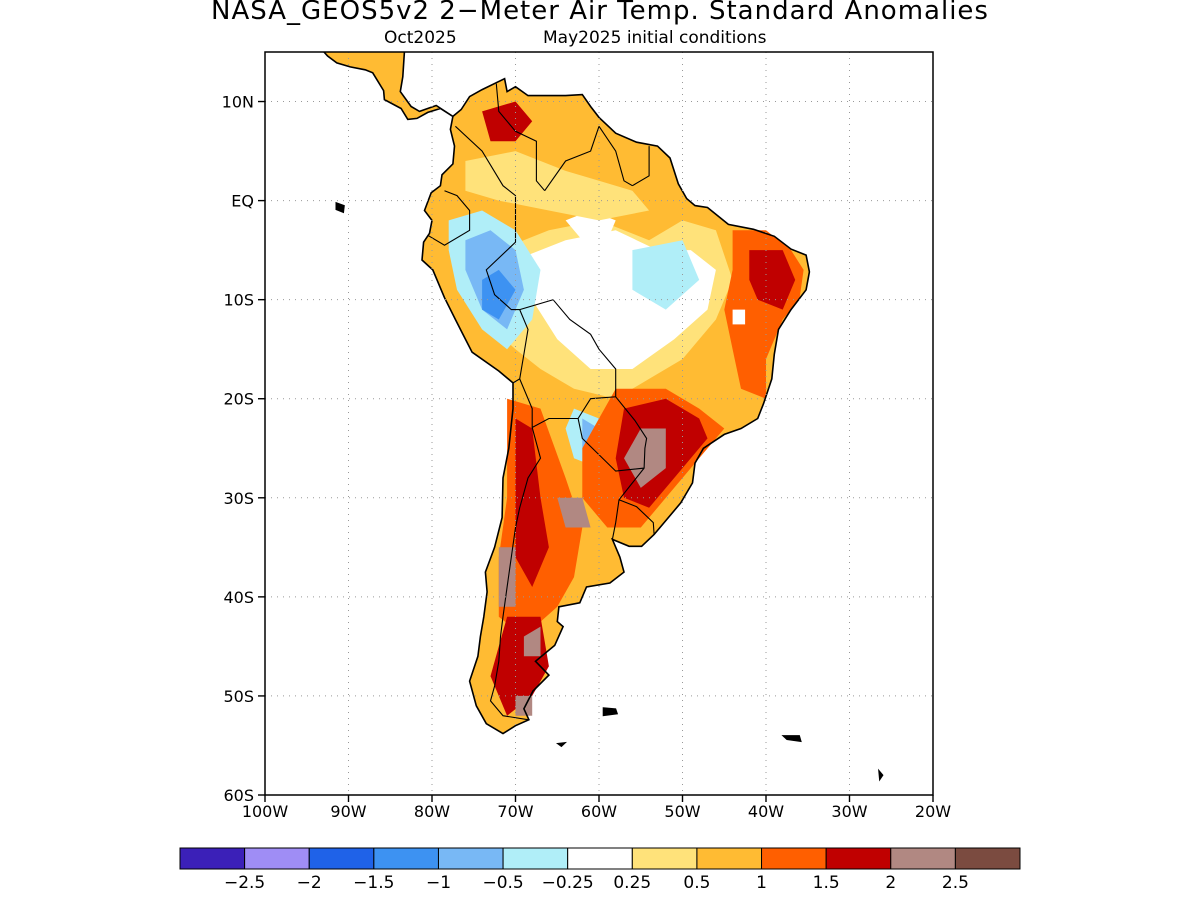 The image size is (1200, 900). What do you see at coordinates (568, 883) in the screenshot?
I see `colorbar-label: −0.25` at bounding box center [568, 883].